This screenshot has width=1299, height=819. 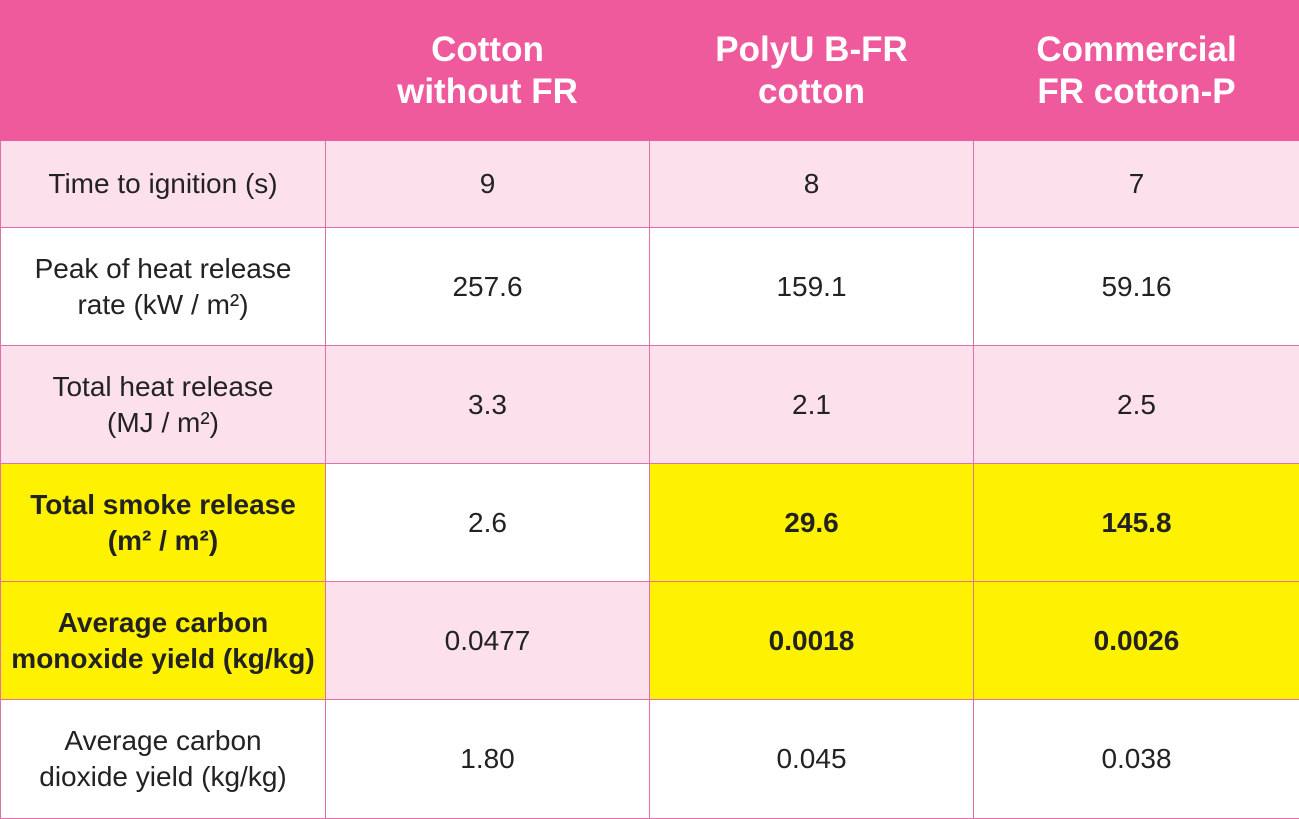 I want to click on cell-value: 145.8, so click(x=1136, y=523).